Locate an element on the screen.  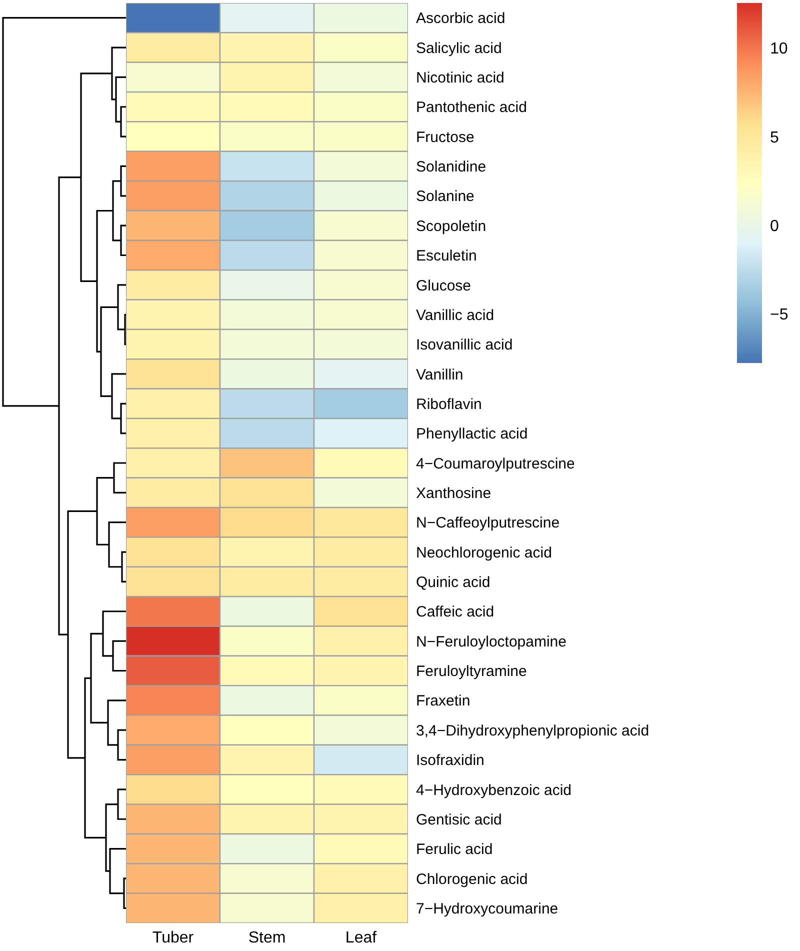
y-tick-label: Nicotinic acid is located at coordinates (460, 78).